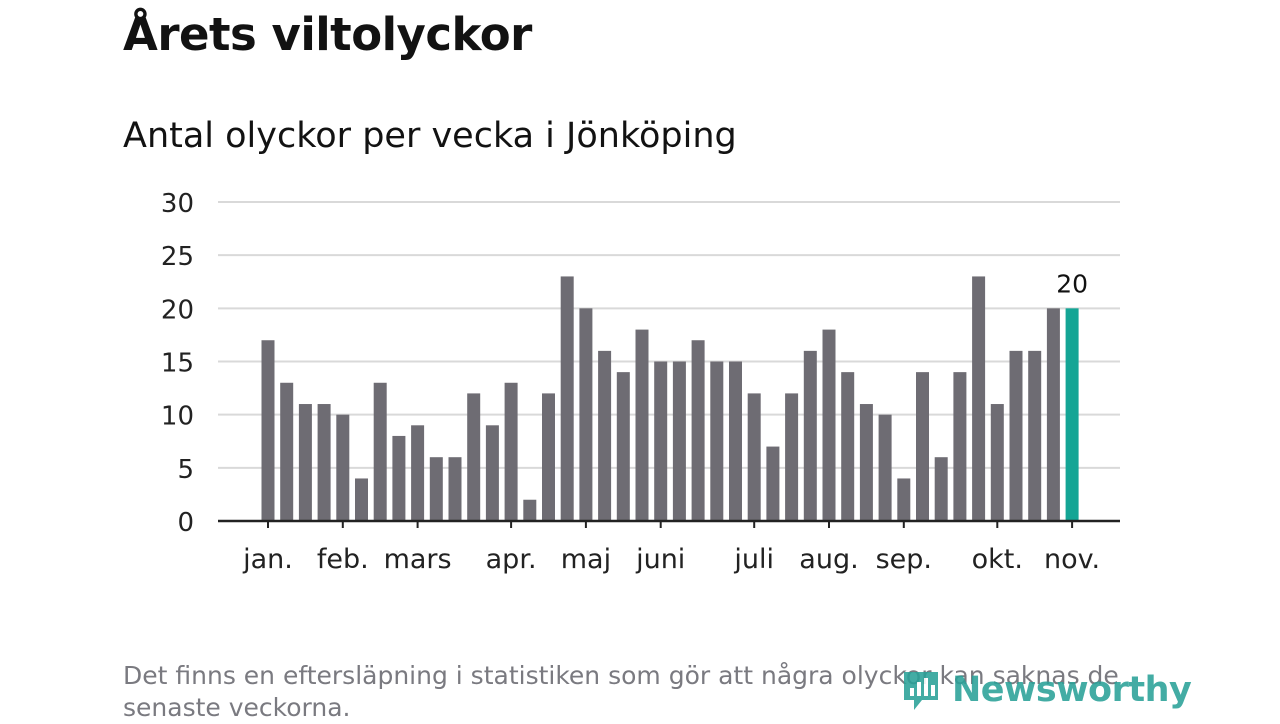 Image resolution: width=1280 pixels, height=724 pixels. What do you see at coordinates (669, 523) in the screenshot?
I see `x-axis` at bounding box center [669, 523].